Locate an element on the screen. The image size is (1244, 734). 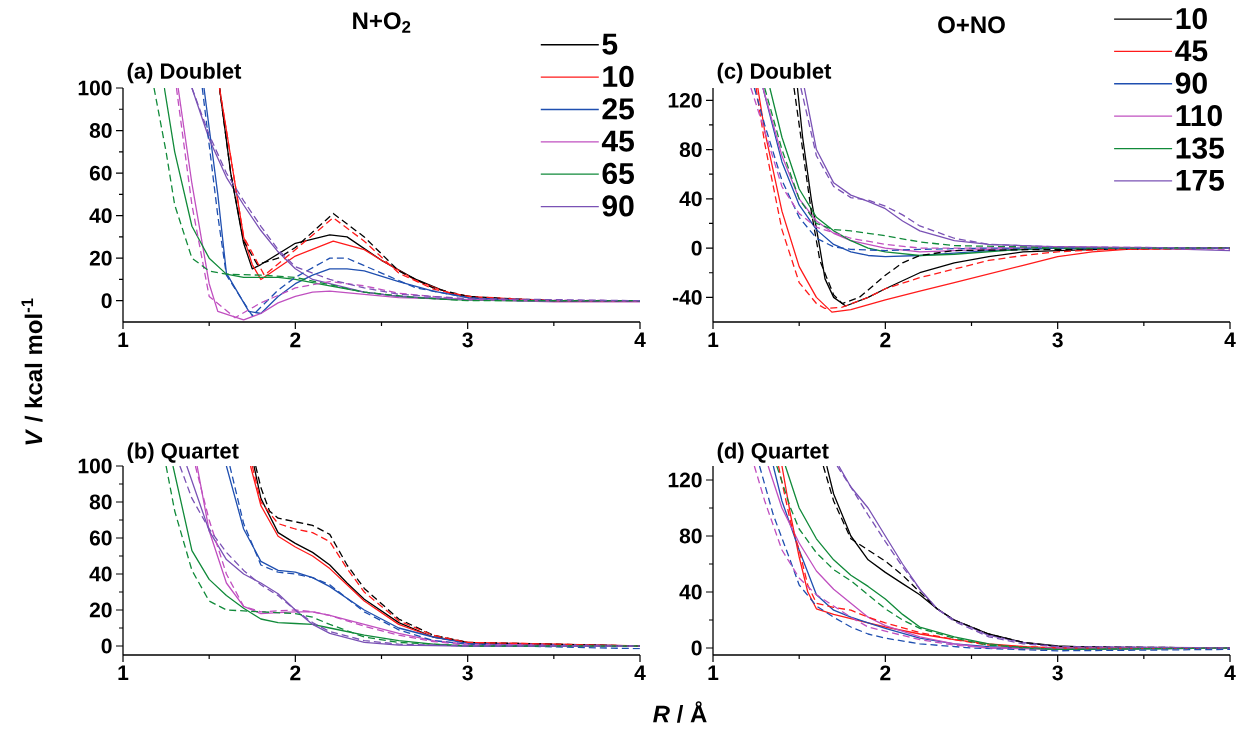
legend-label: 110 is located at coordinates (1199, 115).